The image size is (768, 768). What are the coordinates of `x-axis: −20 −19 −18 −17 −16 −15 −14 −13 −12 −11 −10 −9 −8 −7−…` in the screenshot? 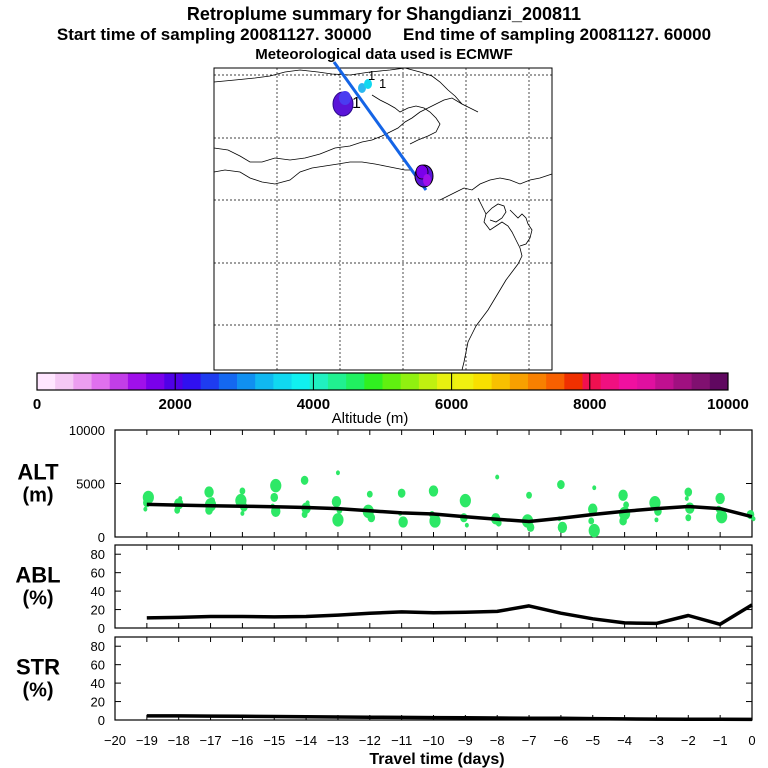 It's located at (430, 740).